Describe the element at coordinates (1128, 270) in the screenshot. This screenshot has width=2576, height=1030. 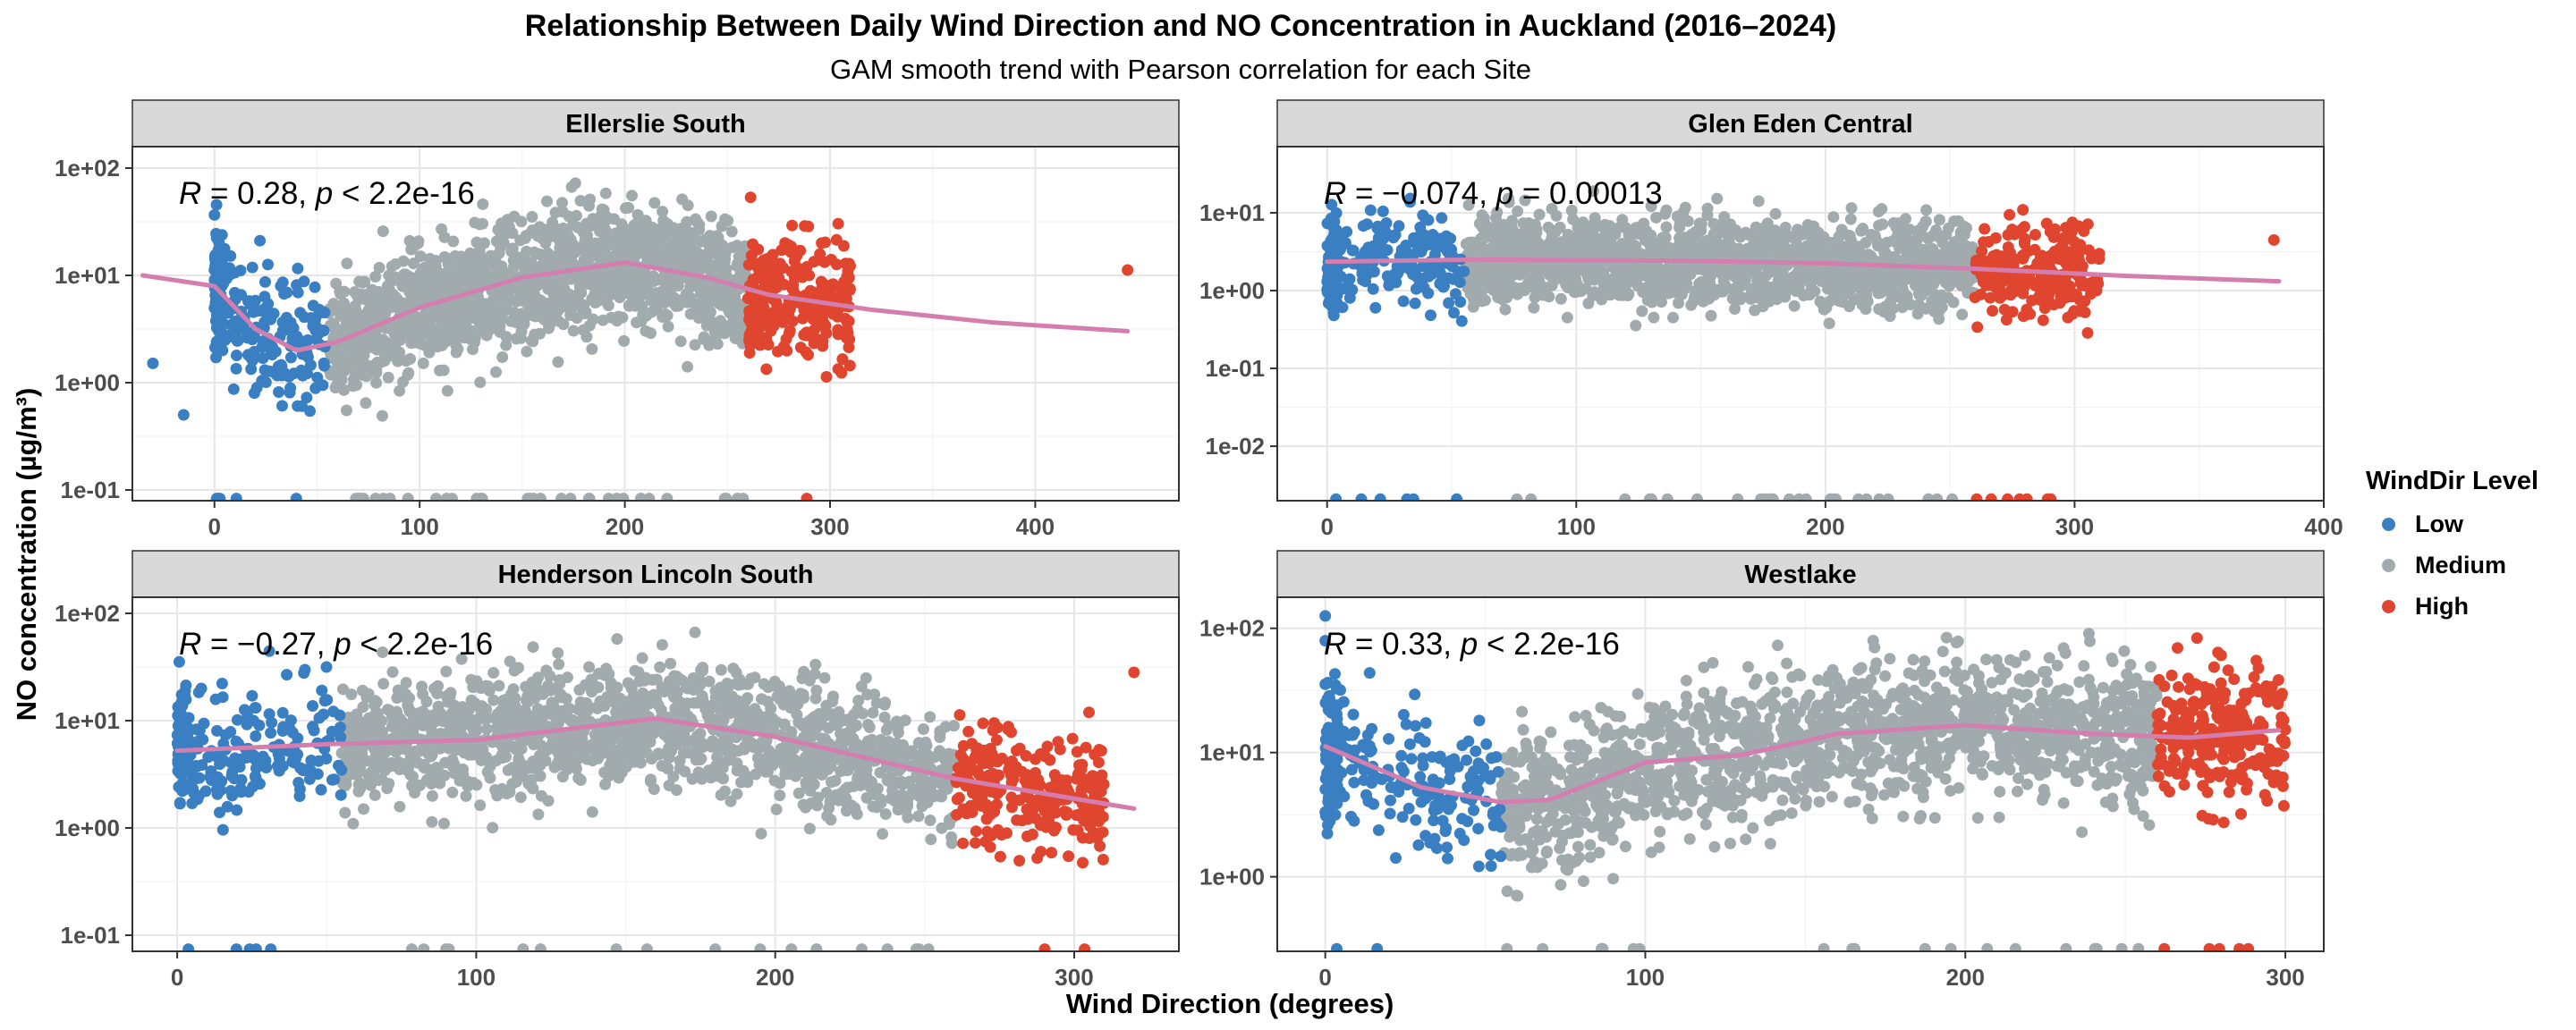
I see `point-outlier` at that location.